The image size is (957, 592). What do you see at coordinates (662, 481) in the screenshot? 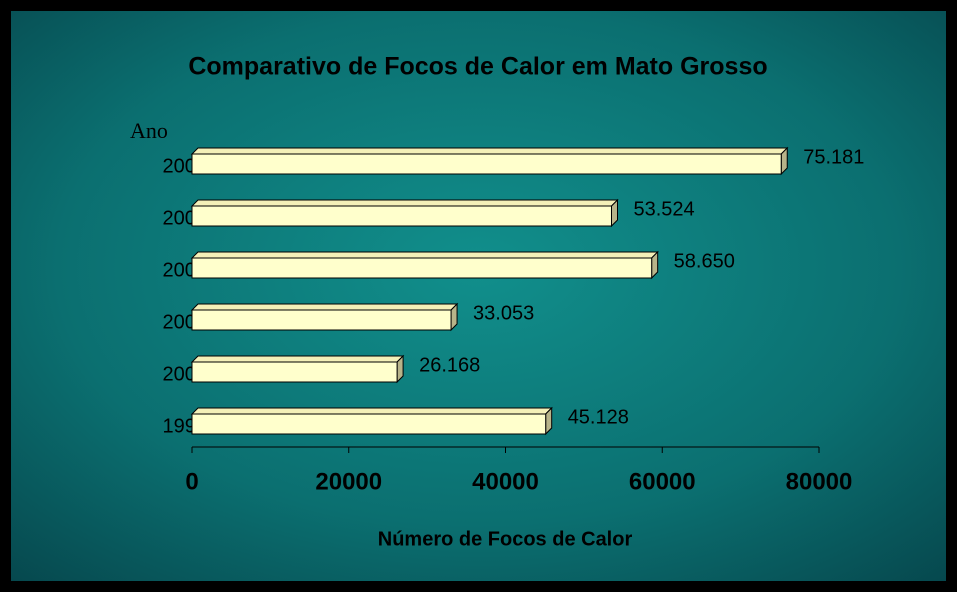
I see `x-tick-label: 60000` at bounding box center [662, 481].